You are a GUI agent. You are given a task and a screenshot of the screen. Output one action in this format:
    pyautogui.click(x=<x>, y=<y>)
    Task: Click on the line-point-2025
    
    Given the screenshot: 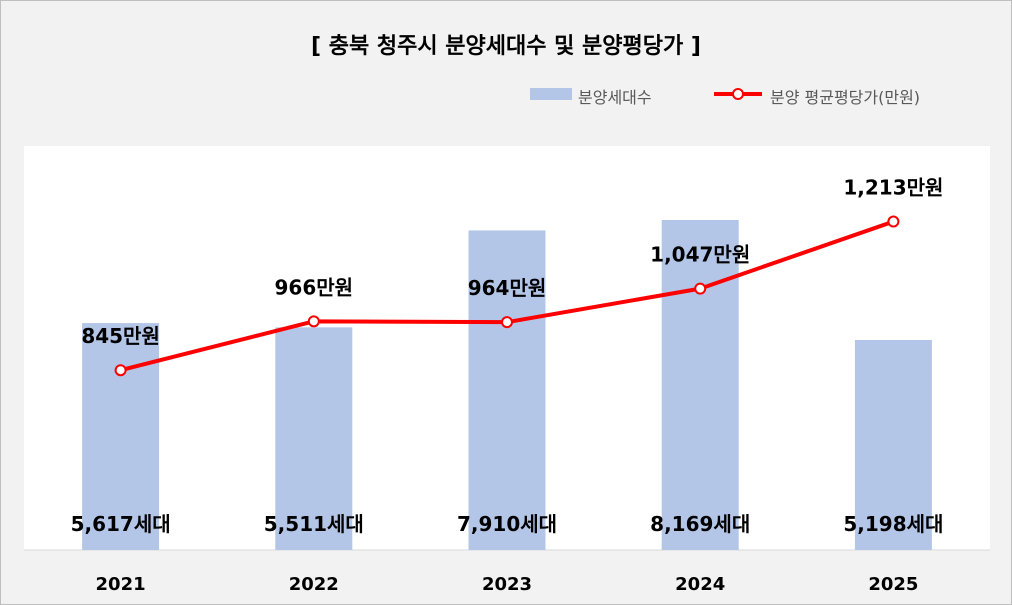 What is the action you would take?
    pyautogui.click(x=893, y=221)
    